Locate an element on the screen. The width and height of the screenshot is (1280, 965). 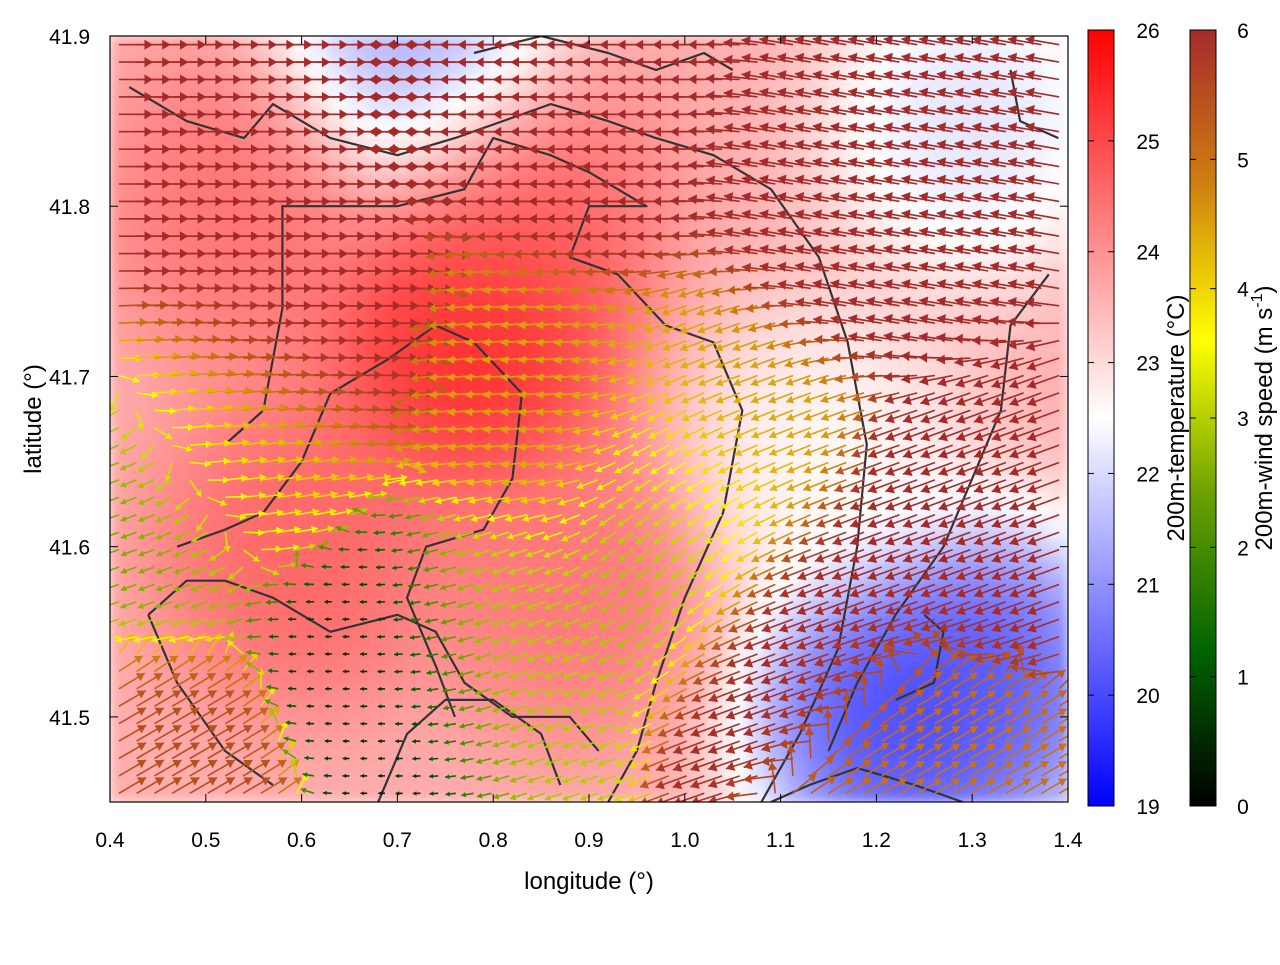
colorbar-tick-label: 20 is located at coordinates (1147, 696).